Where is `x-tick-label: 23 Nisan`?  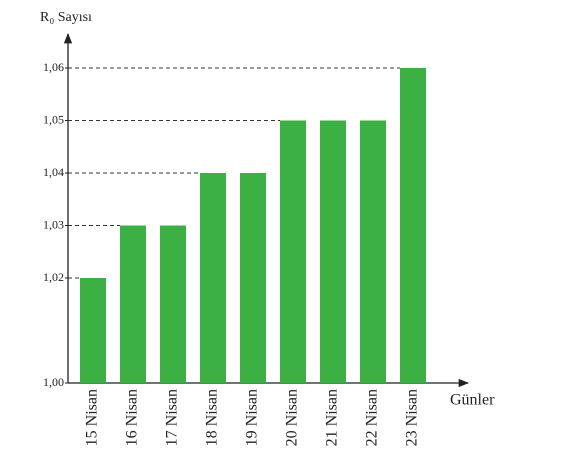 x-tick-label: 23 Nisan is located at coordinates (412, 417).